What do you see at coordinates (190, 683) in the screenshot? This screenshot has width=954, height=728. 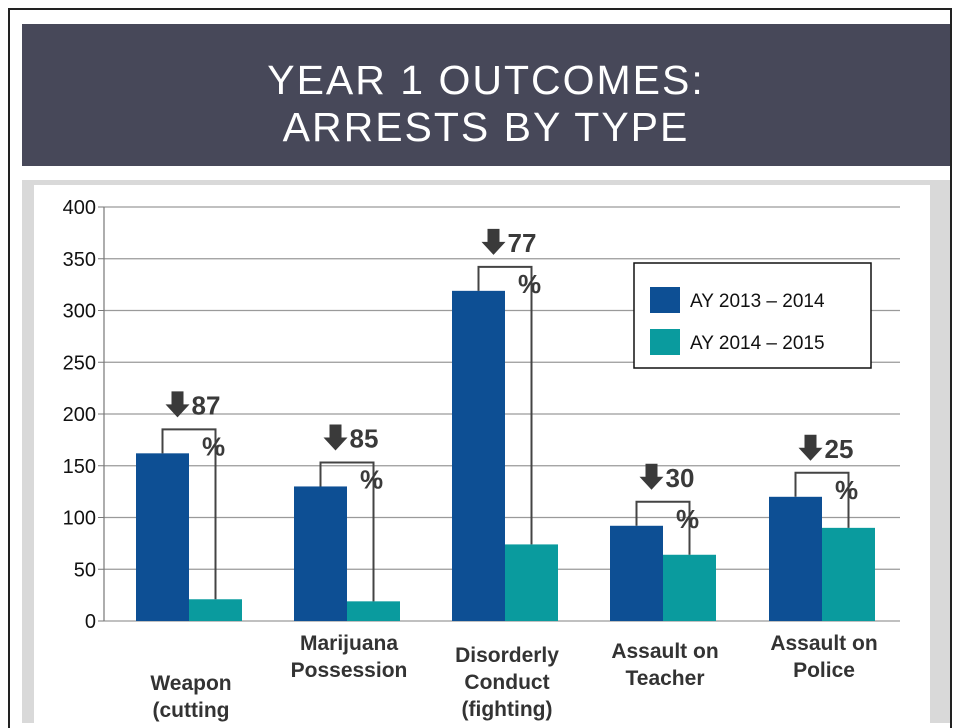 I see `category-label: Weapon` at bounding box center [190, 683].